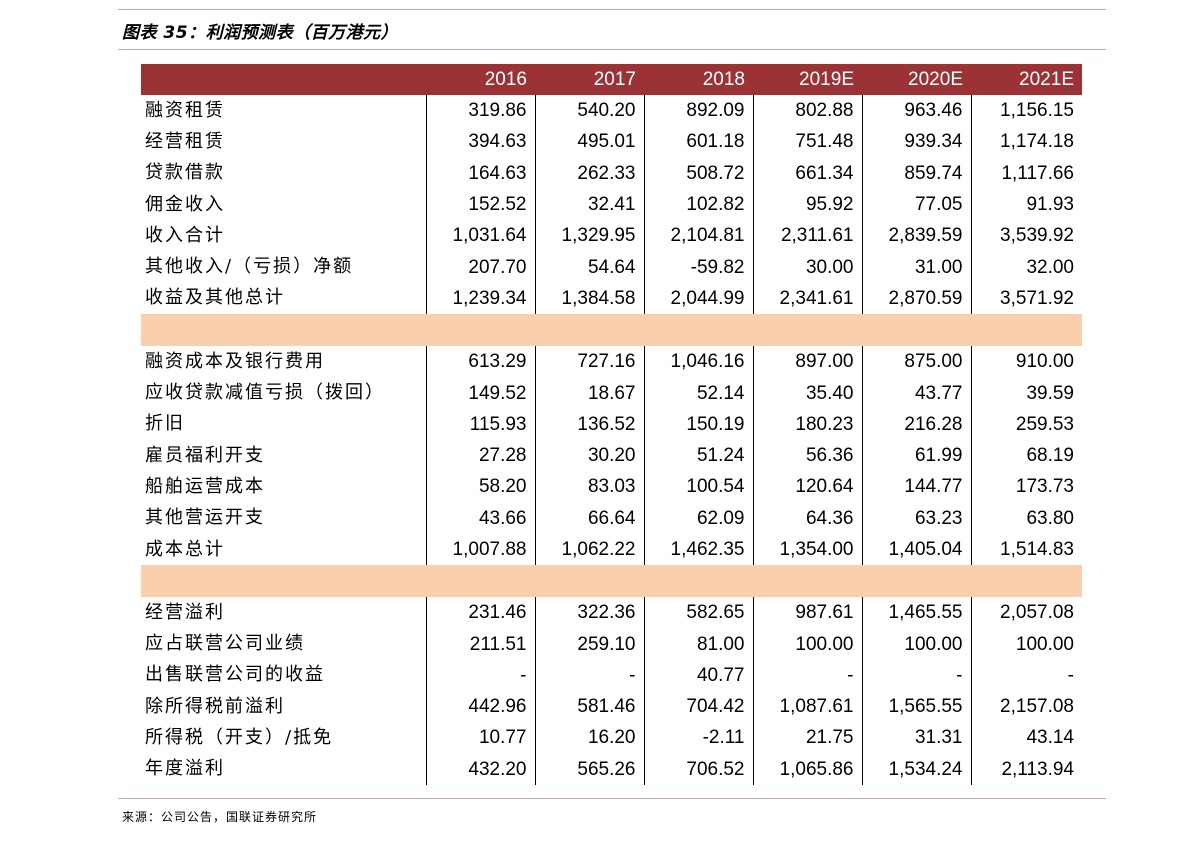 Image resolution: width=1191 pixels, height=844 pixels. What do you see at coordinates (1026, 769) in the screenshot?
I see `value-cell: 2,113.94` at bounding box center [1026, 769].